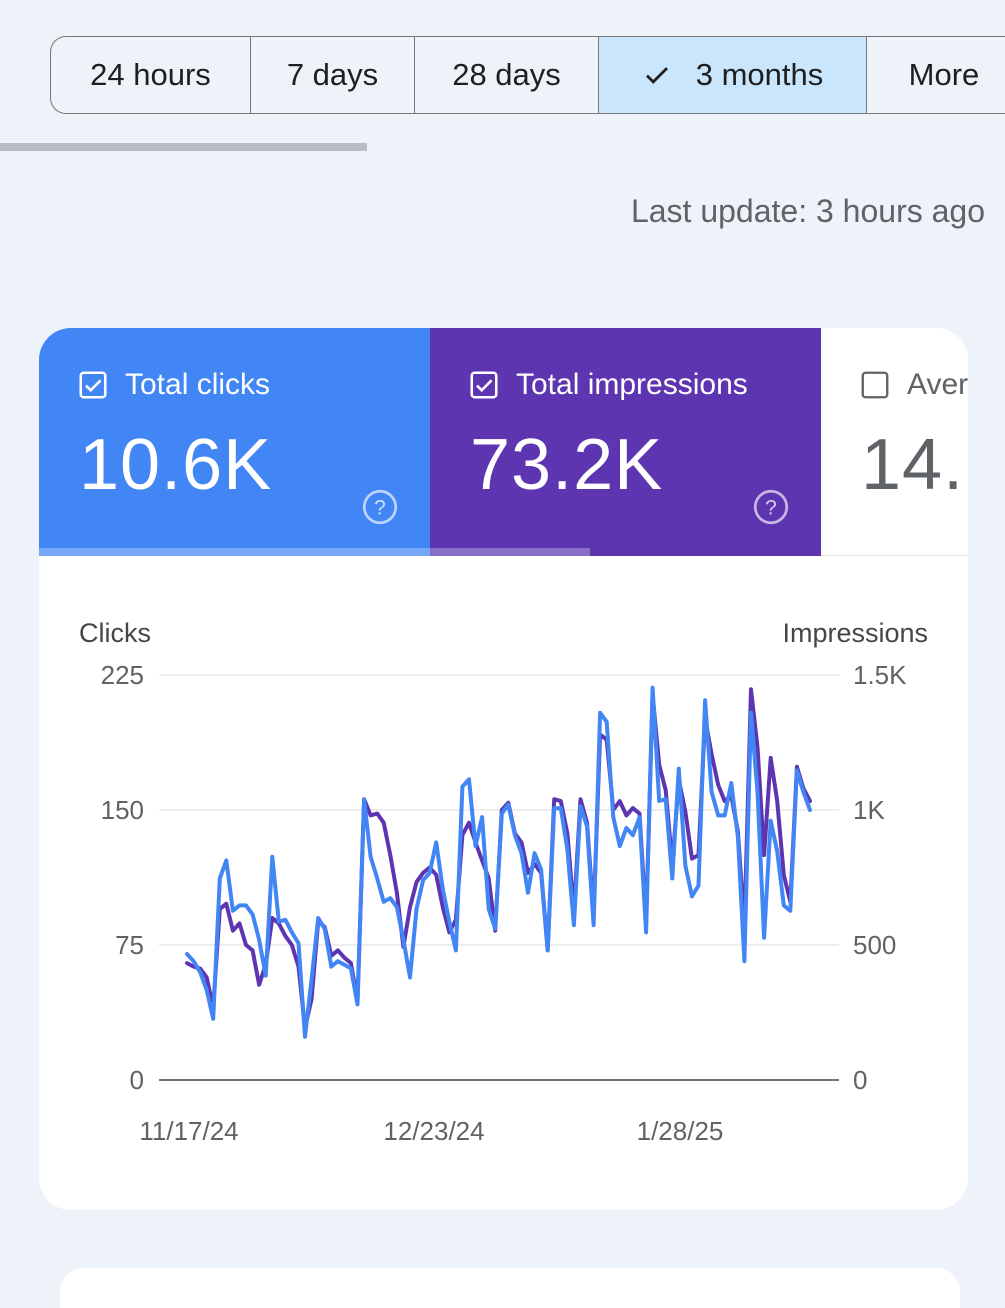 The width and height of the screenshot is (1005, 1308). Describe the element at coordinates (567, 465) in the screenshot. I see `metric-value: 73.2K` at that location.